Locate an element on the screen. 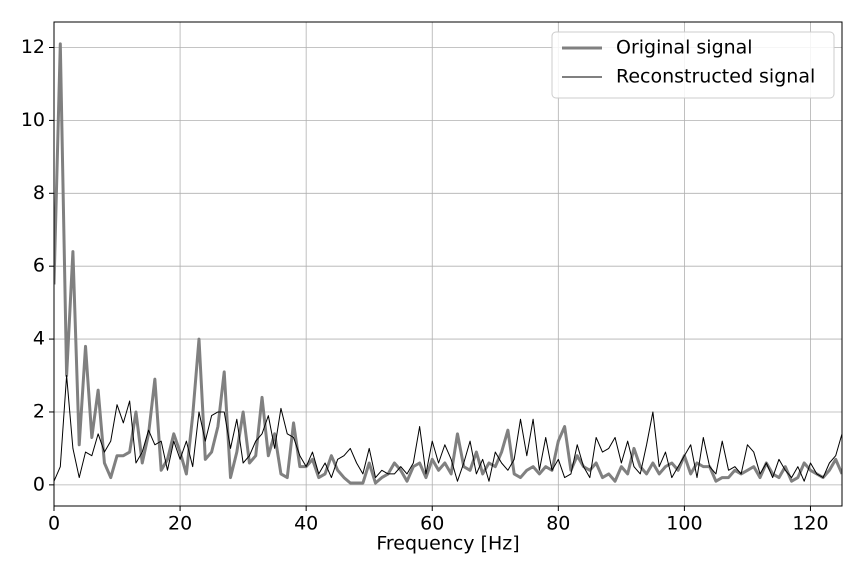 This screenshot has width=864, height=576. y-tick-label: 8 is located at coordinates (39, 193).